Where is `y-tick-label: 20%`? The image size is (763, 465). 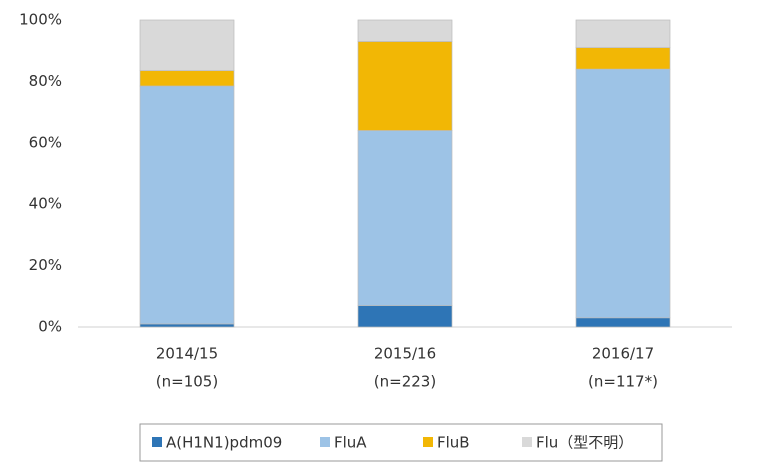 y-tick-label: 20% is located at coordinates (45, 265).